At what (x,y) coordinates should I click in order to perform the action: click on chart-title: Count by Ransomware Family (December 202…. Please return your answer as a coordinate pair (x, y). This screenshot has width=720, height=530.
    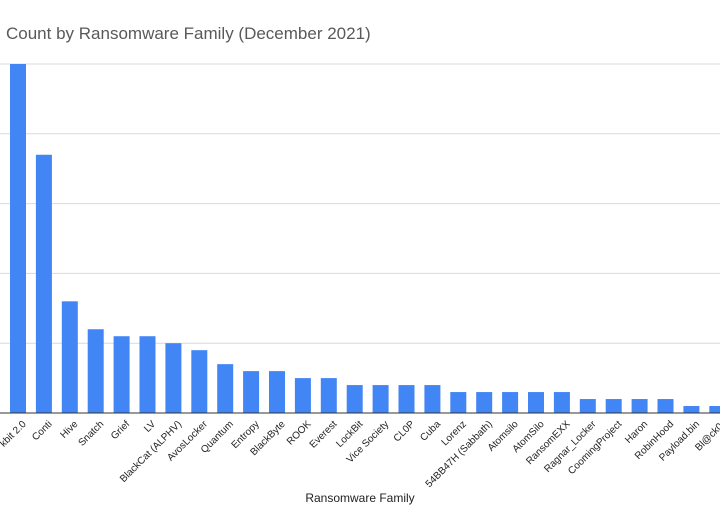
    Looking at the image, I should click on (188, 33).